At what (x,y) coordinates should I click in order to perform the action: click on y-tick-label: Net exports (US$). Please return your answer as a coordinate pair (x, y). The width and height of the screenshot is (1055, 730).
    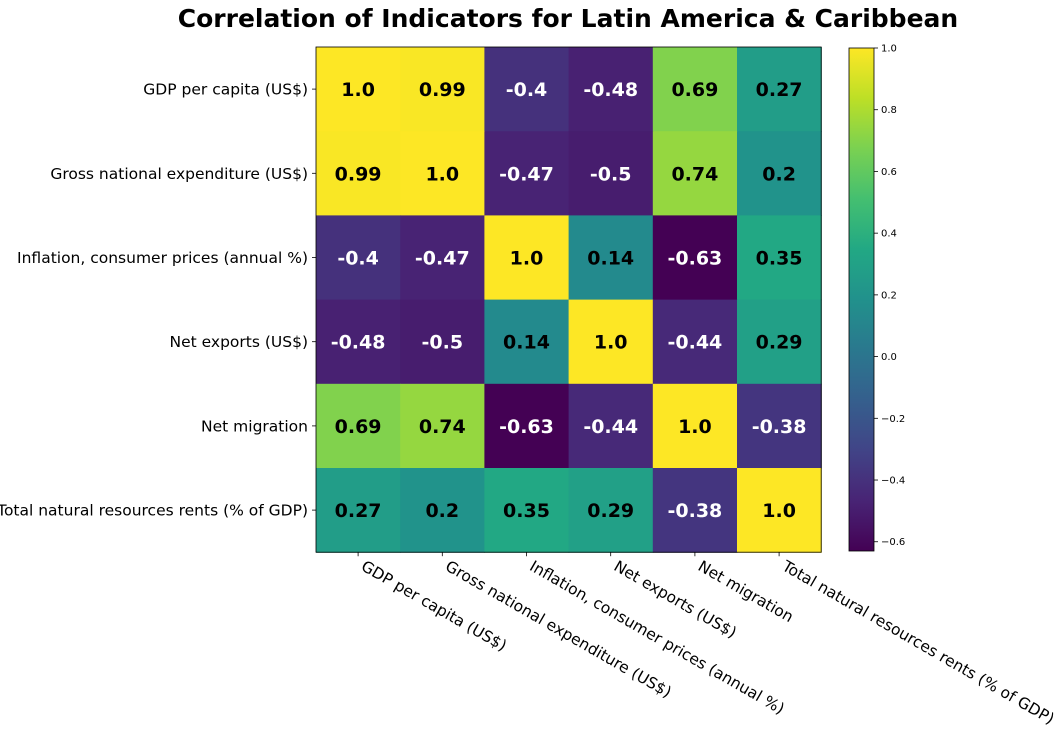
    Looking at the image, I should click on (239, 342).